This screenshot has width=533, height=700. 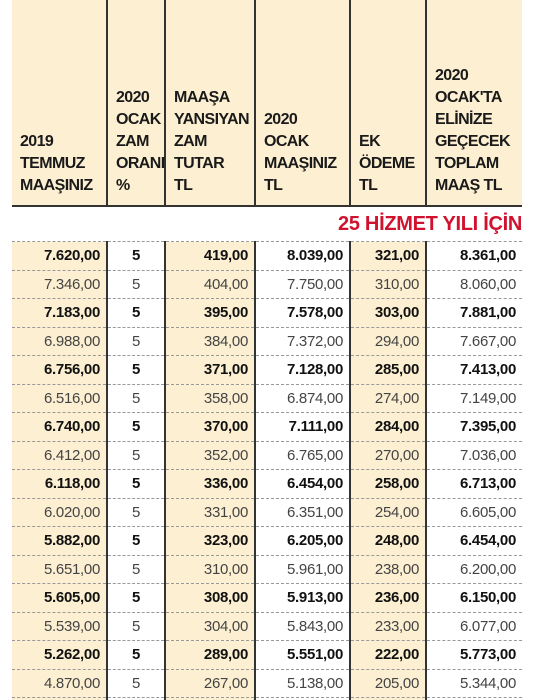 I want to click on column-header: 2020 OCAK ZAM ORANI%, so click(x=135, y=103).